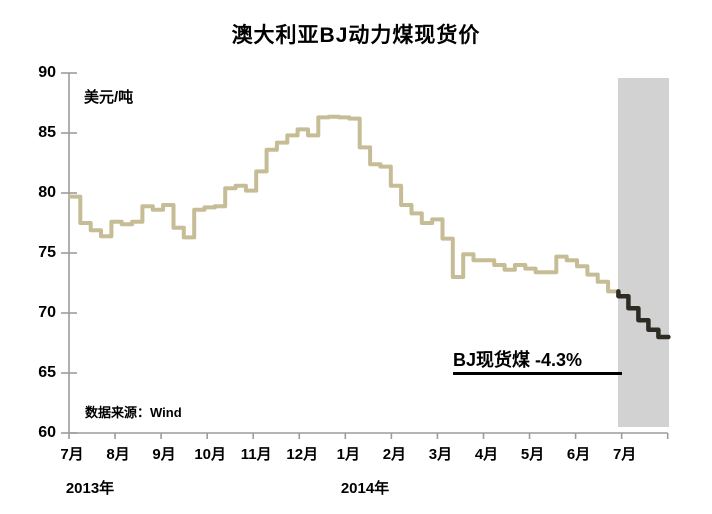  I want to click on x-tick-label: 12月, so click(302, 454).